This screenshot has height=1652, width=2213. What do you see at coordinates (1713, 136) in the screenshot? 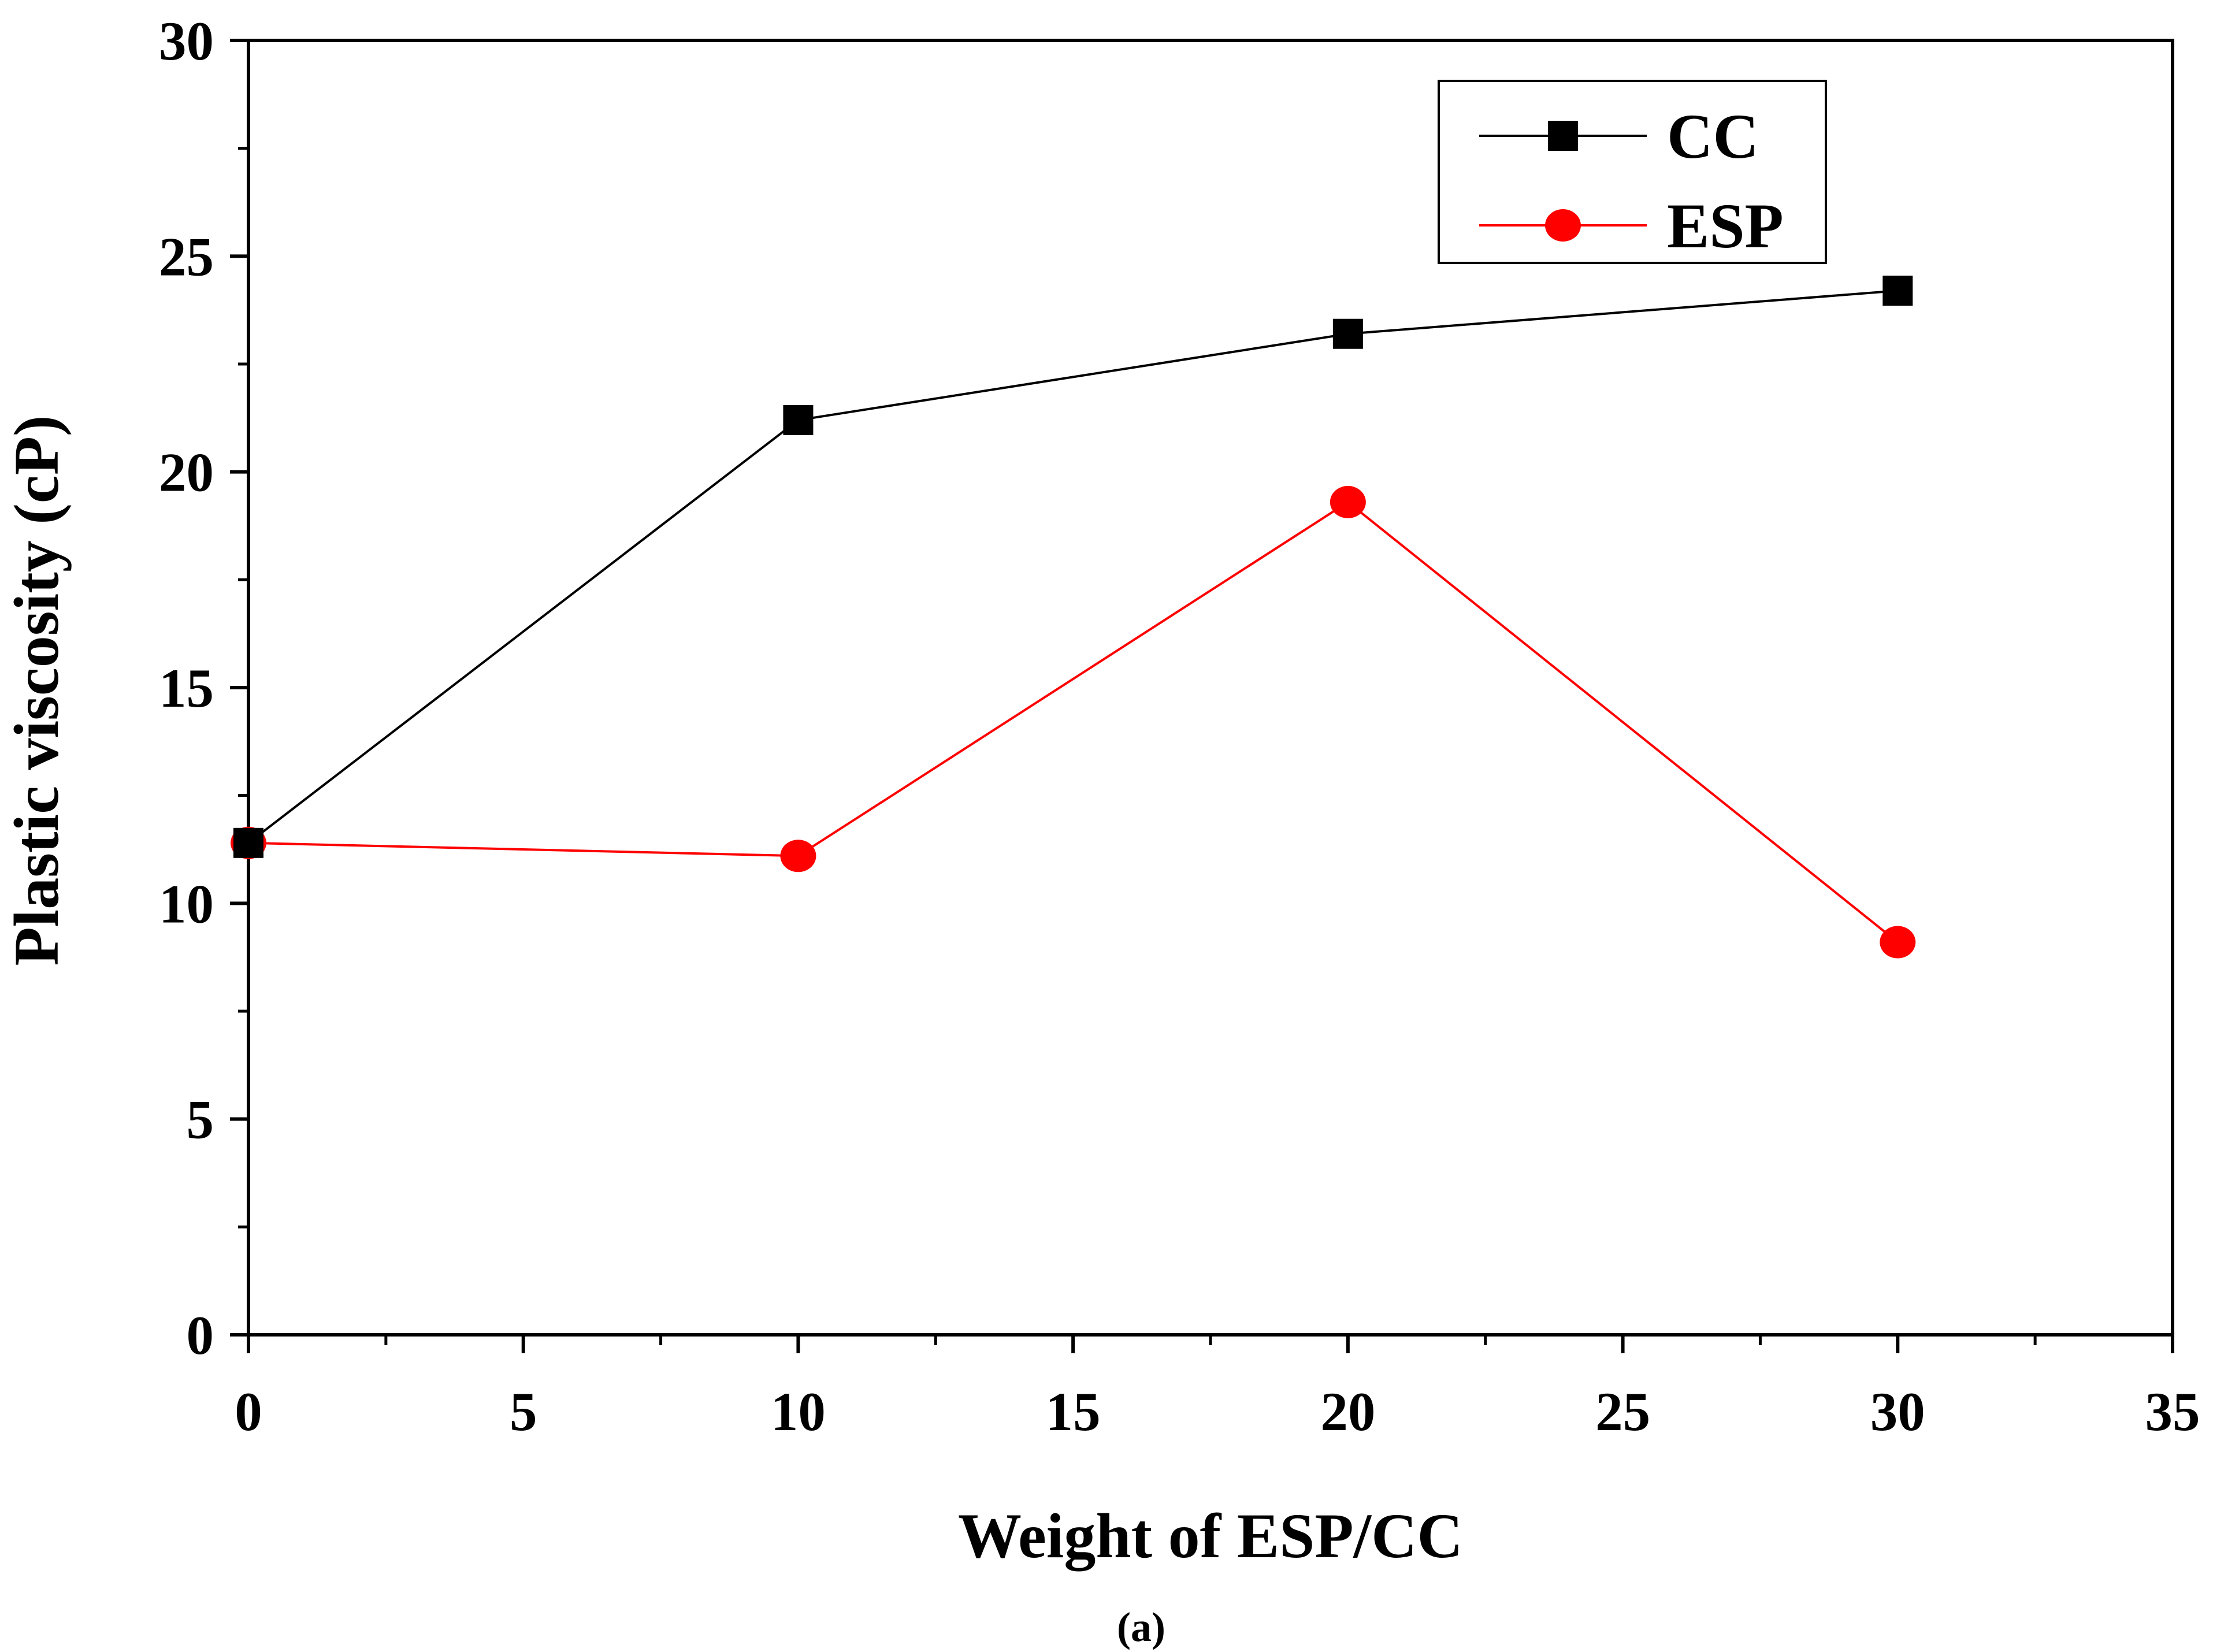
I see `legend-label-cc: CC` at bounding box center [1713, 136].